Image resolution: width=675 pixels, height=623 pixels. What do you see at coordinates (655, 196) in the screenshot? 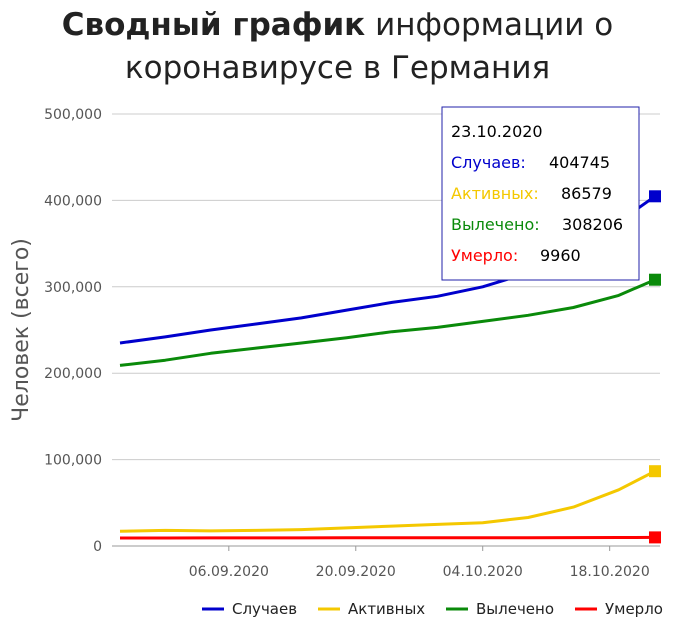
I see `marker-cases` at bounding box center [655, 196].